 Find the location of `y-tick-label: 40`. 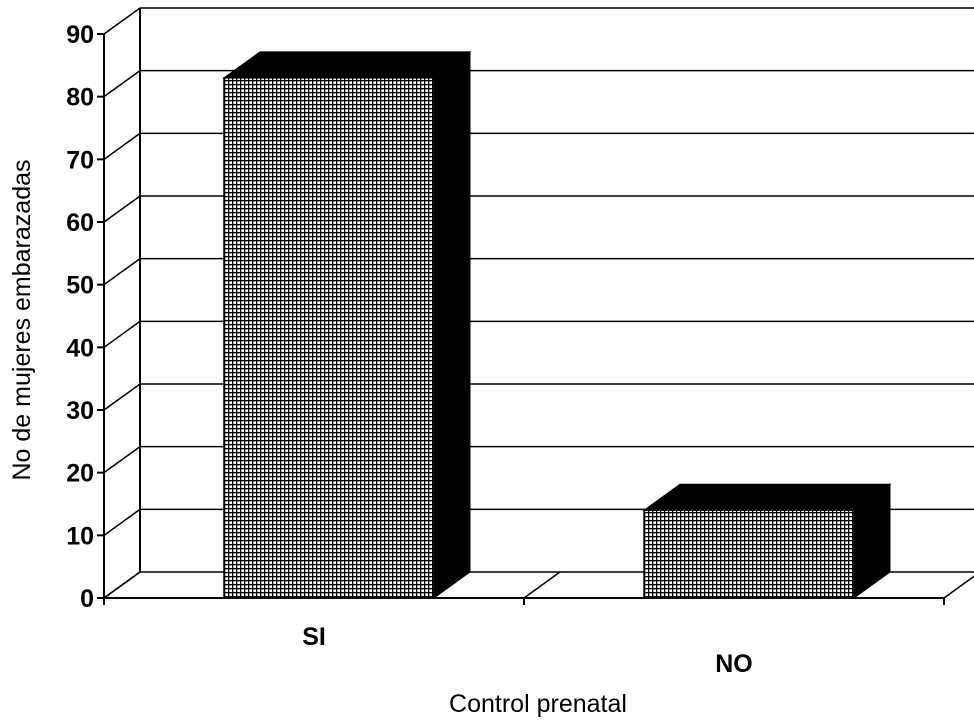

y-tick-label: 40 is located at coordinates (80, 348).